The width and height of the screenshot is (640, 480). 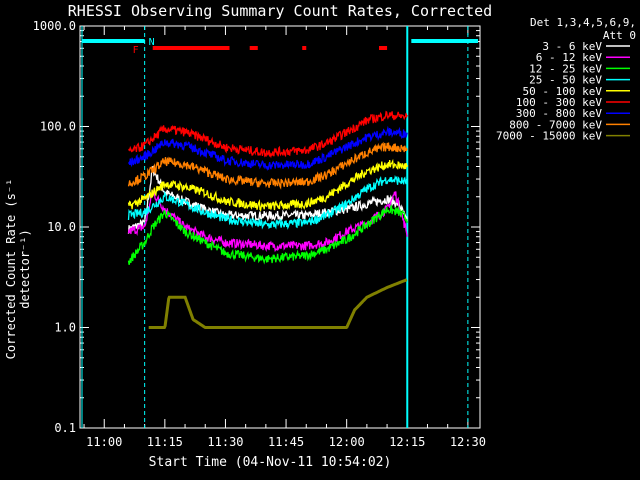 What do you see at coordinates (270, 462) in the screenshot?
I see `x-axis-label: Start Time (04-Nov-11 10:54:02)` at bounding box center [270, 462].